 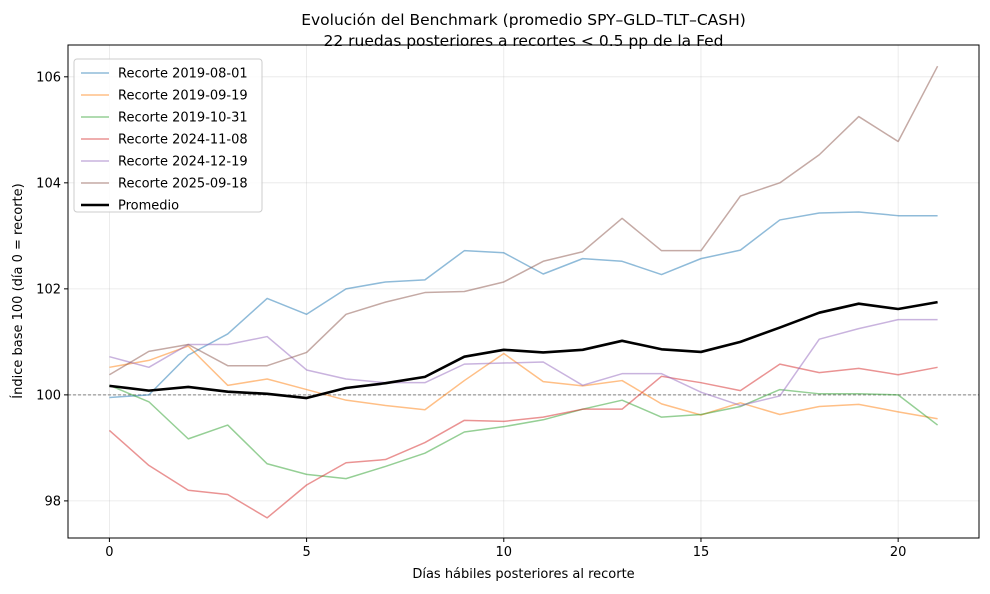 I want to click on y-tick-label: 98, so click(x=52, y=501).